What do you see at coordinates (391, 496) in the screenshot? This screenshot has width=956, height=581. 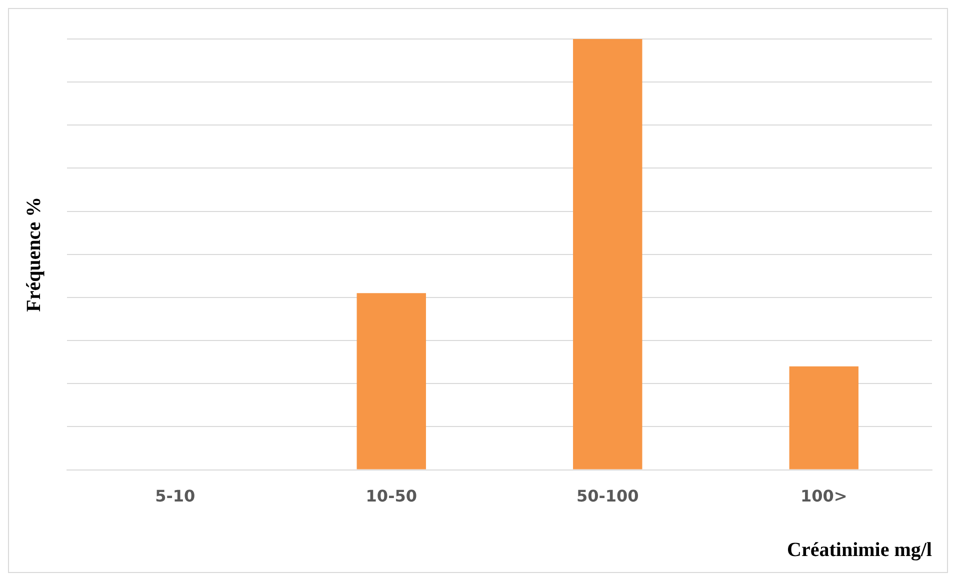 I see `x-tick-label: 10-50` at bounding box center [391, 496].